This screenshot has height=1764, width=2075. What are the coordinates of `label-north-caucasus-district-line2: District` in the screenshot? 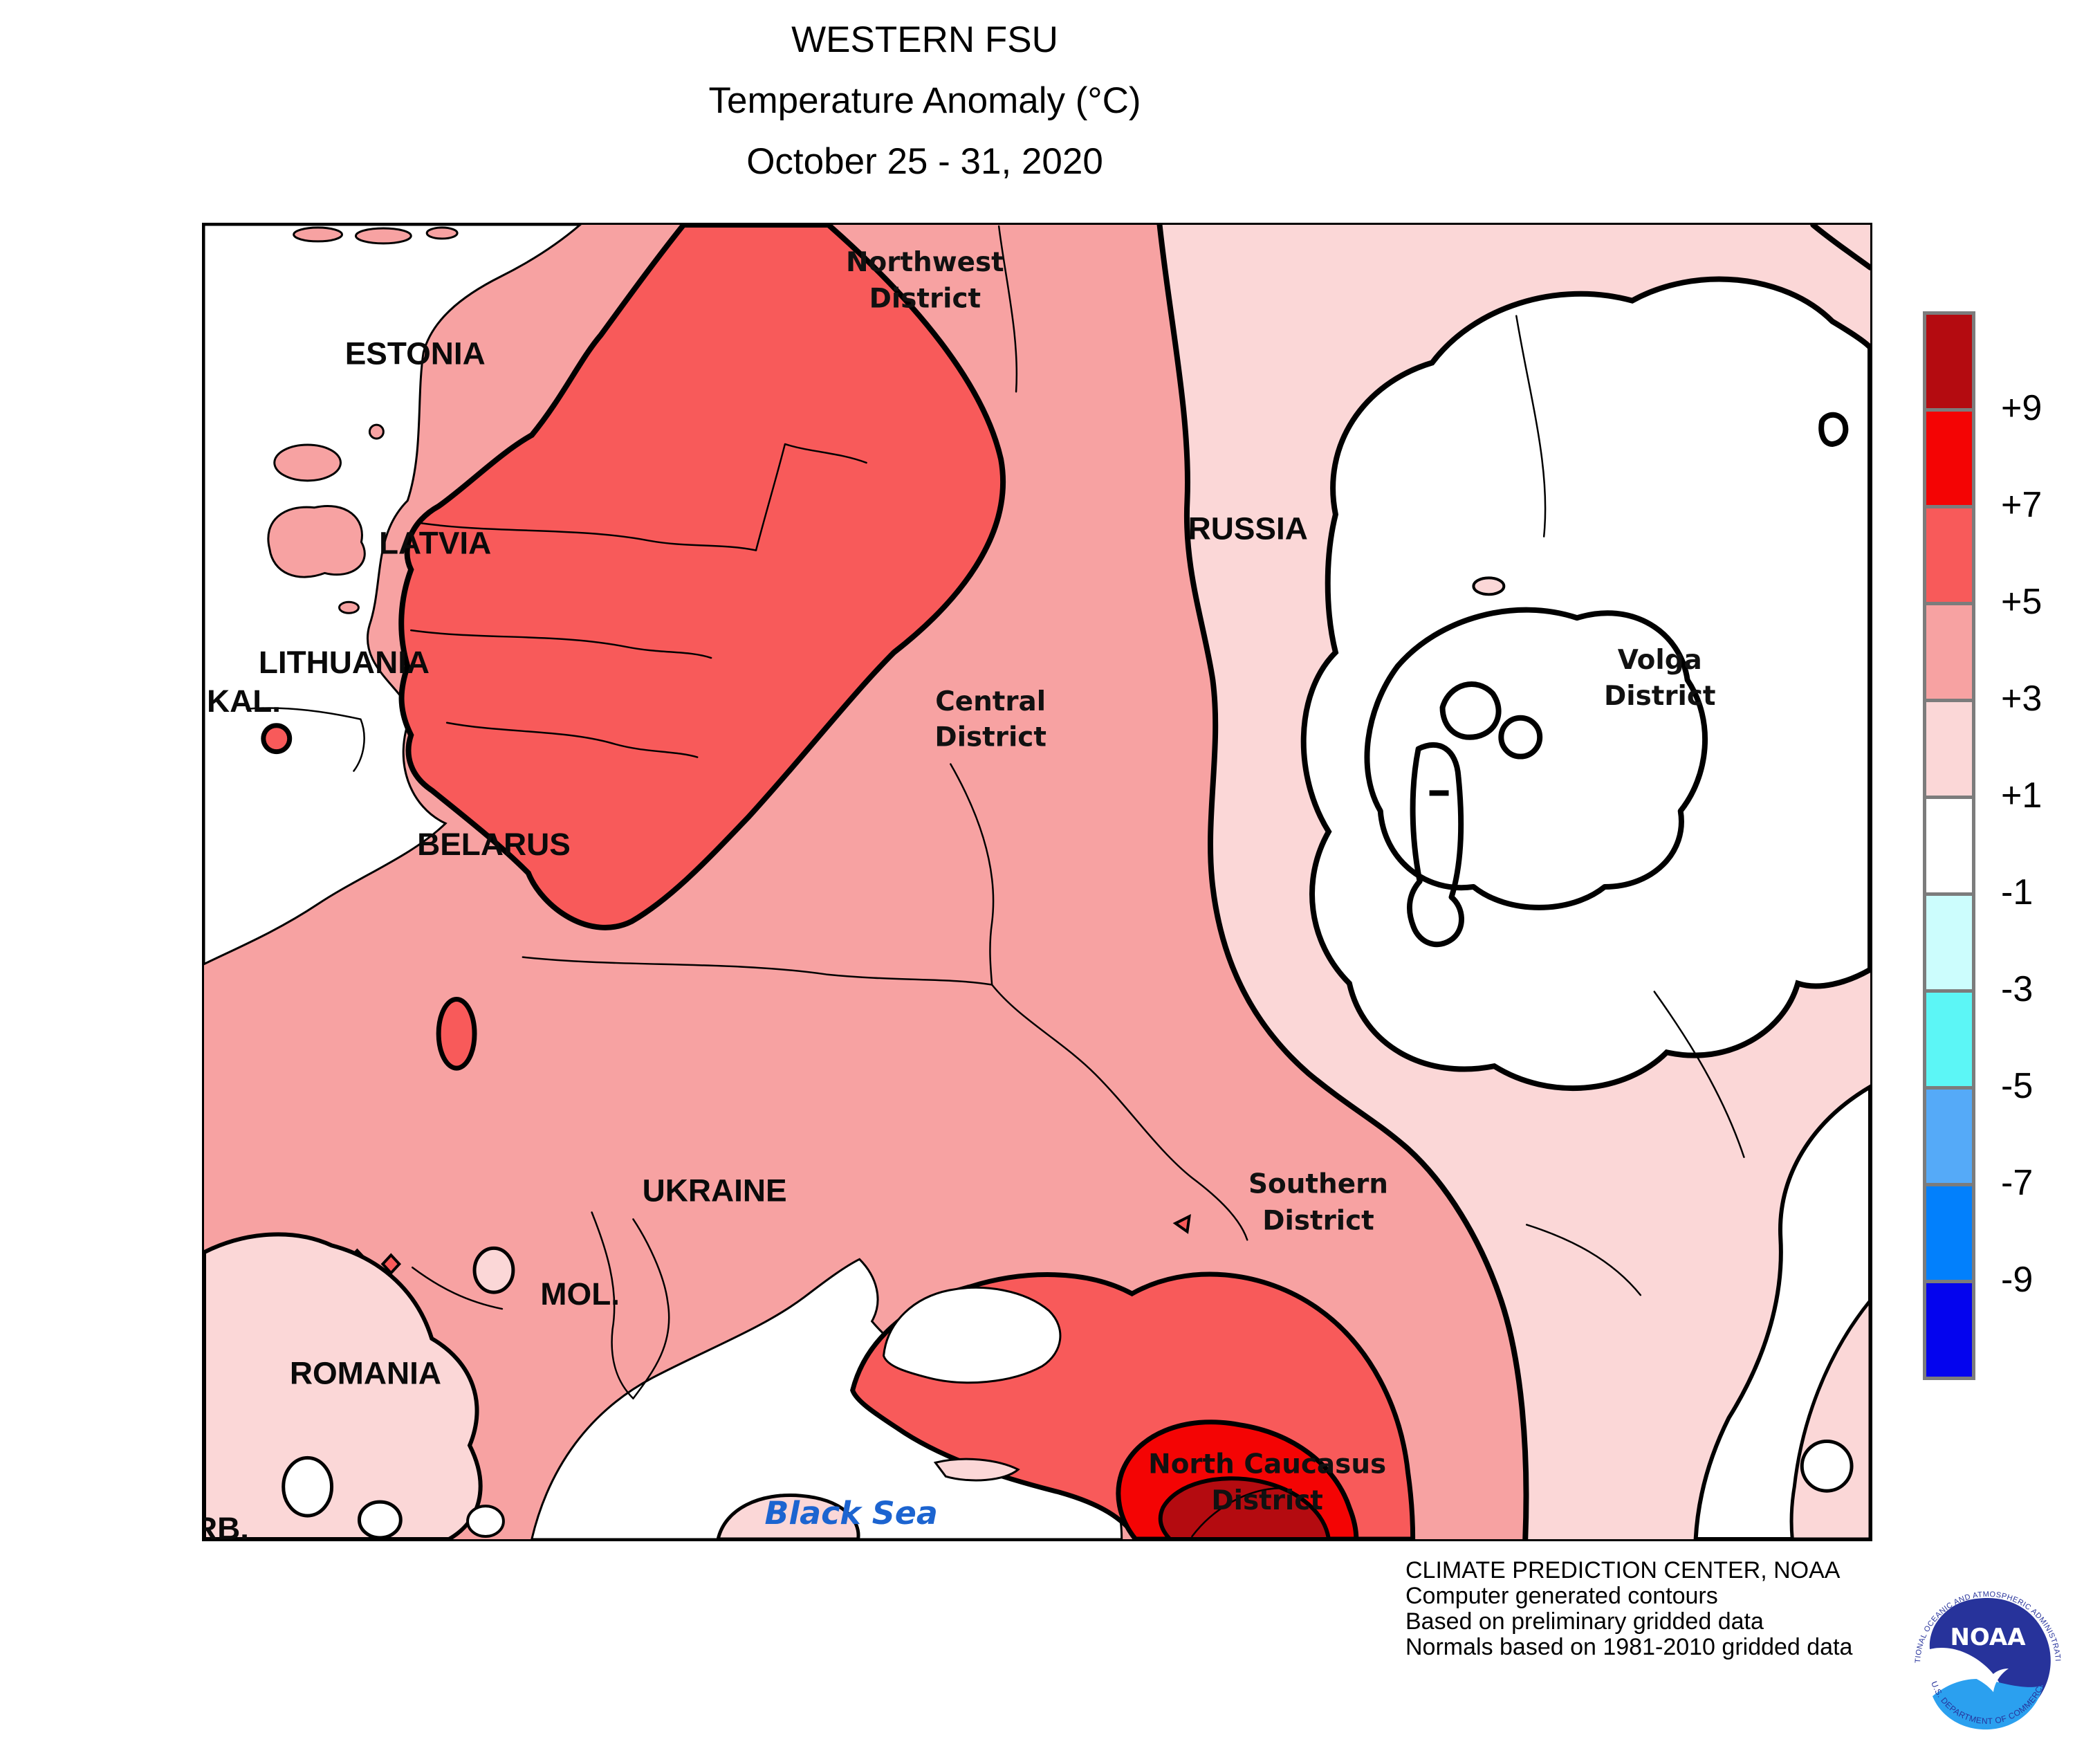 It's located at (1267, 1500).